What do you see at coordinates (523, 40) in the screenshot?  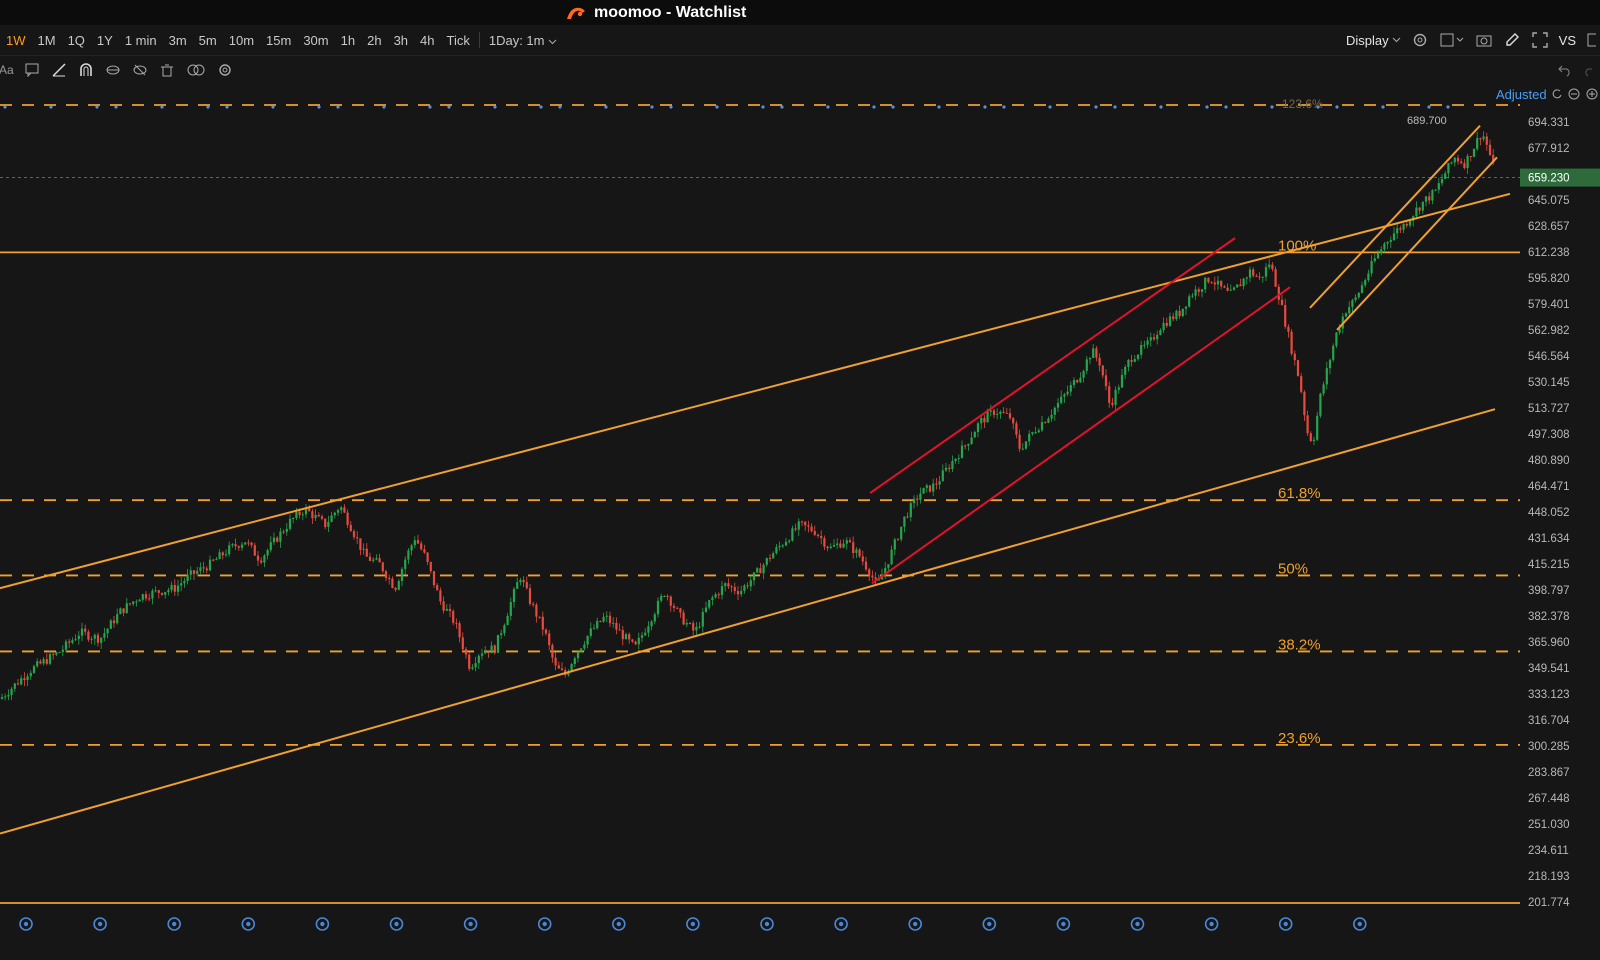 I see `interval-dropdown: 1Day: 1m` at bounding box center [523, 40].